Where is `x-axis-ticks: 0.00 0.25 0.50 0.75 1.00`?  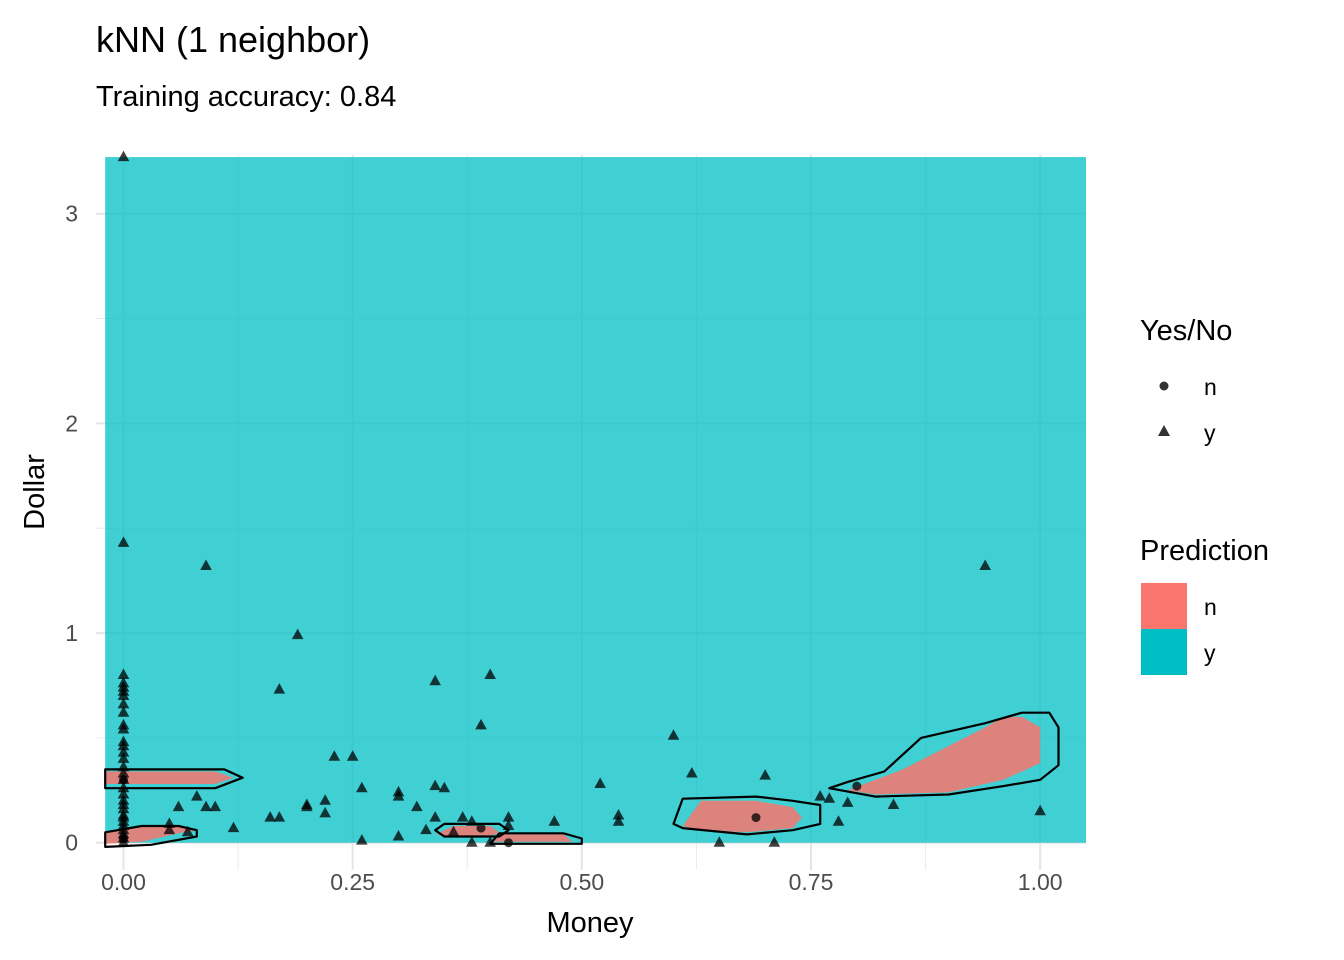 x-axis-ticks: 0.00 0.25 0.50 0.75 1.00 is located at coordinates (581, 882).